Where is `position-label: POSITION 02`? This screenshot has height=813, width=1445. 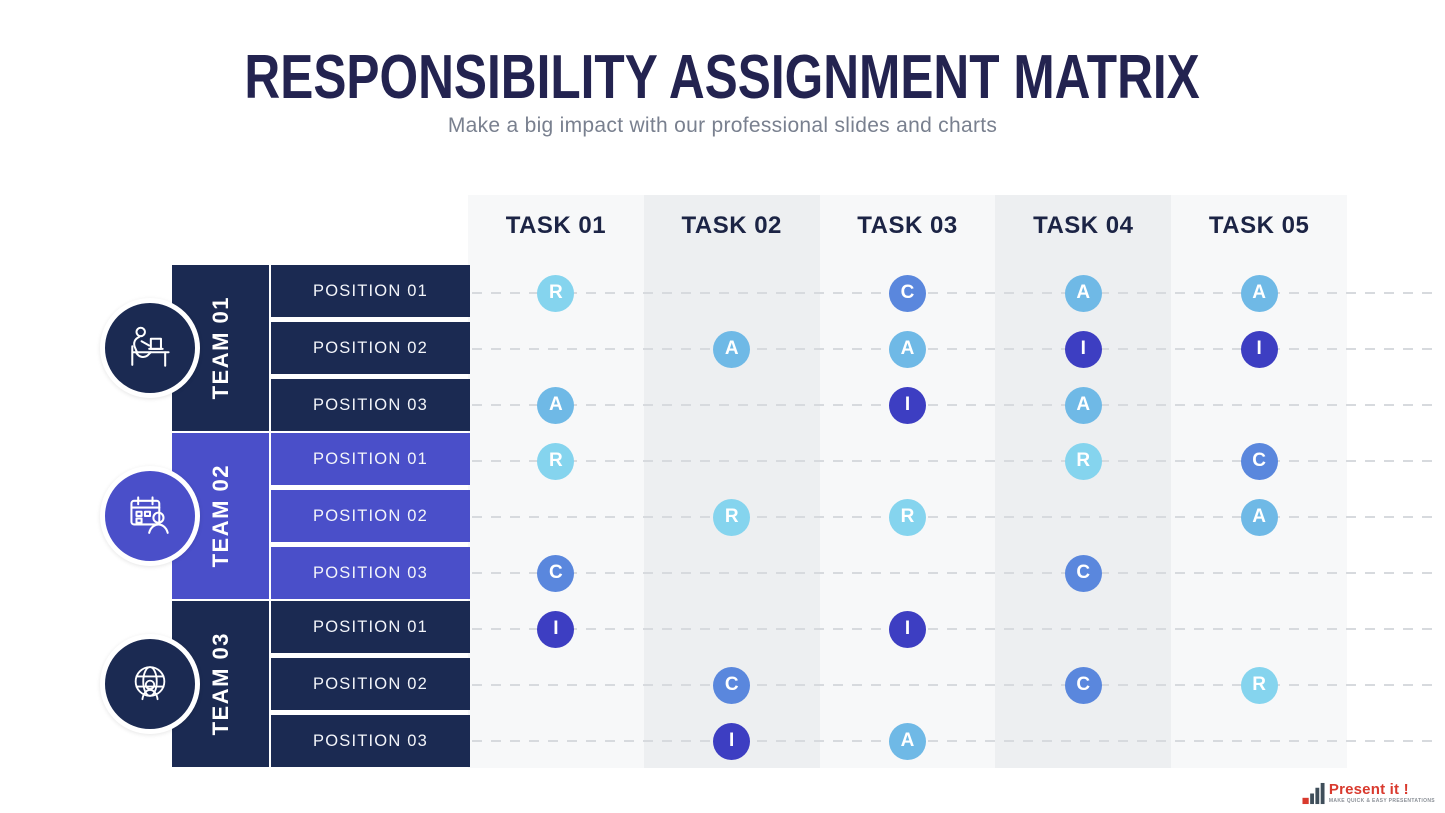
position-label: POSITION 02 is located at coordinates (370, 683).